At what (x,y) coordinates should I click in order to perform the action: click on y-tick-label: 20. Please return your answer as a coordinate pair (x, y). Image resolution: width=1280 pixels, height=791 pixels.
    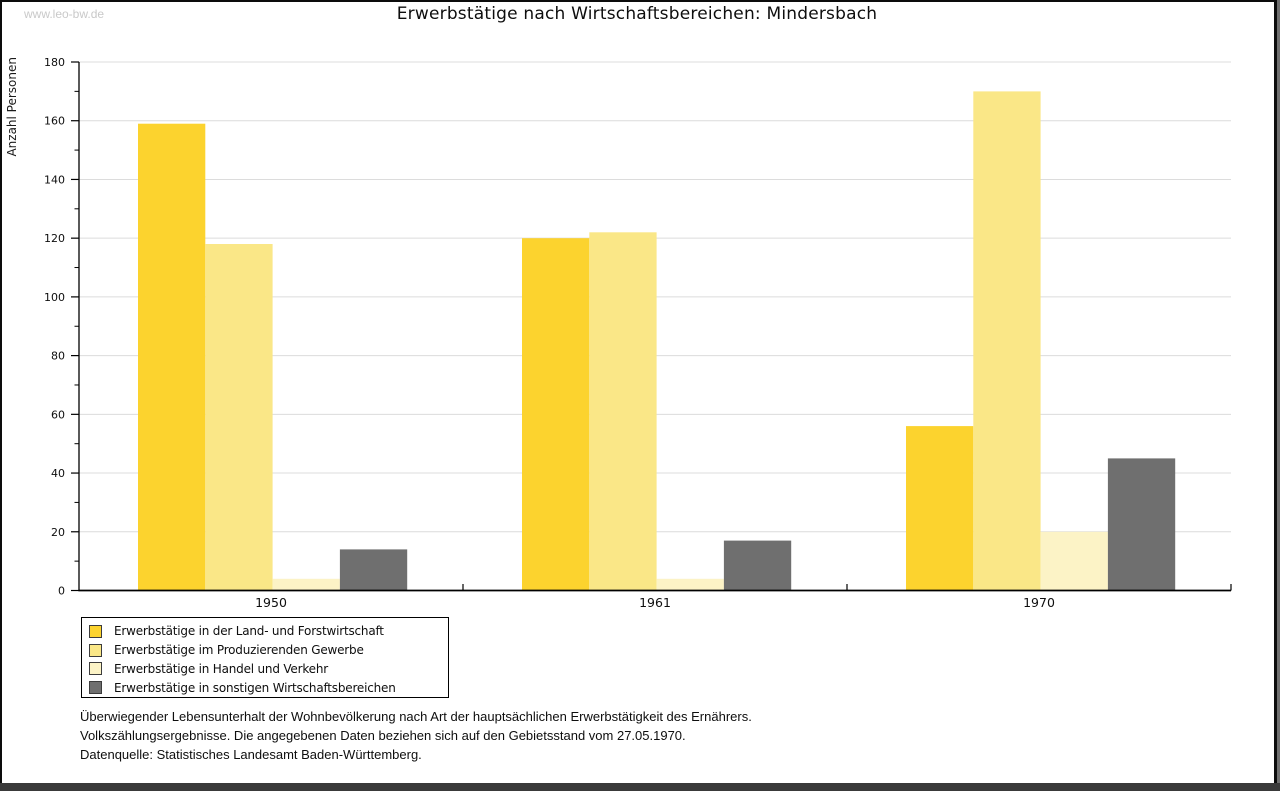
    Looking at the image, I should click on (58, 532).